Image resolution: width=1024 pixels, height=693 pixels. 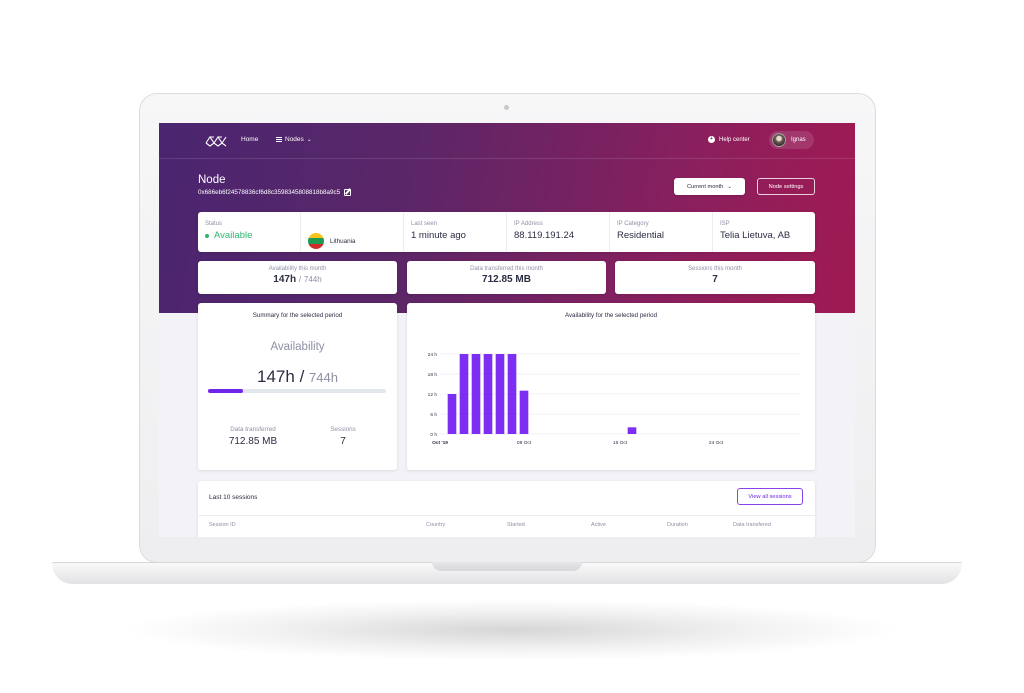 I want to click on info-isp: ISP Telia Lietuva, AB, so click(x=764, y=232).